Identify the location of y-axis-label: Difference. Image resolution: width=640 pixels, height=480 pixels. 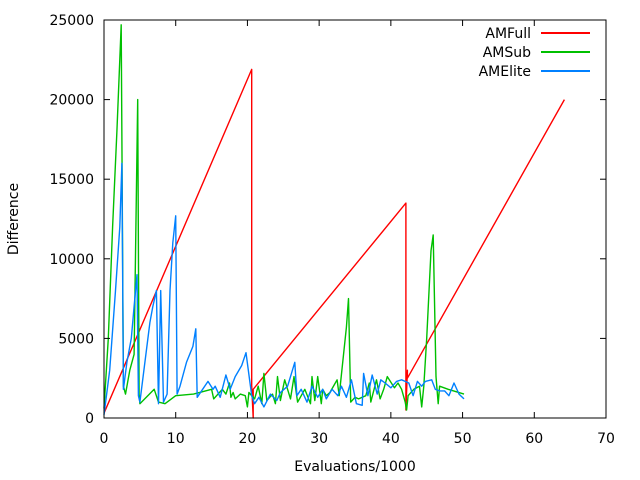
(14, 219).